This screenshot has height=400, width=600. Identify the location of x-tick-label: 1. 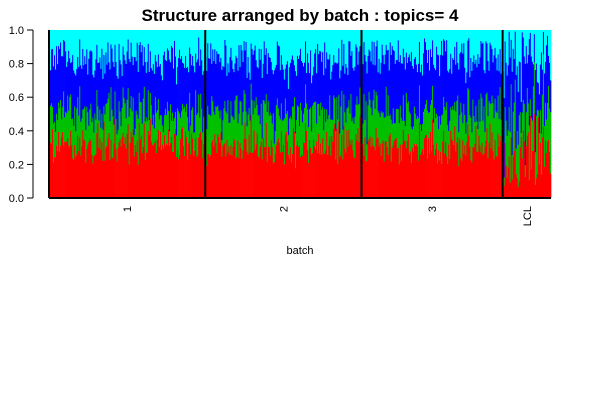
(128, 209).